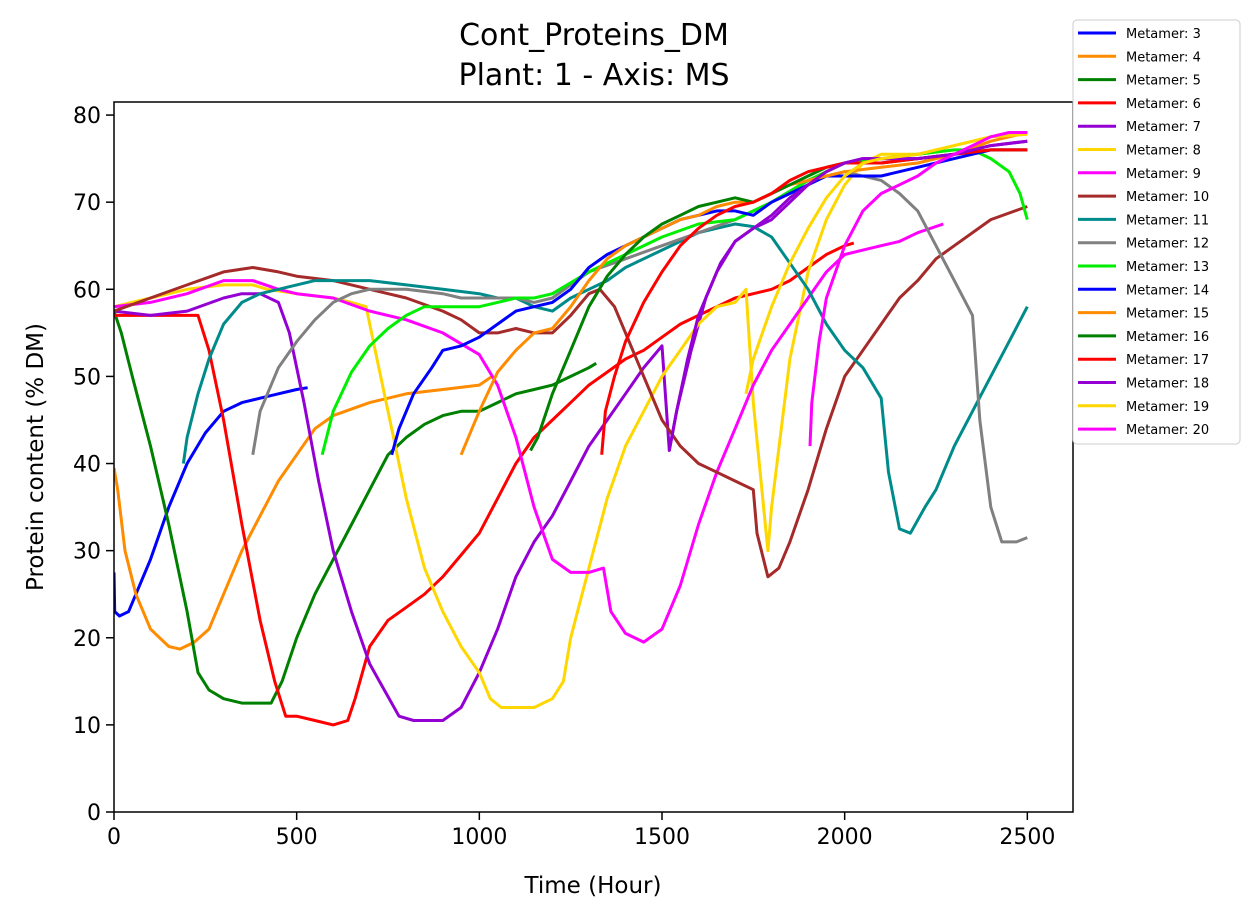 The height and width of the screenshot is (919, 1259). I want to click on y-axis: 0 10 20 30 40 50 60 70 80, so click(93, 465).